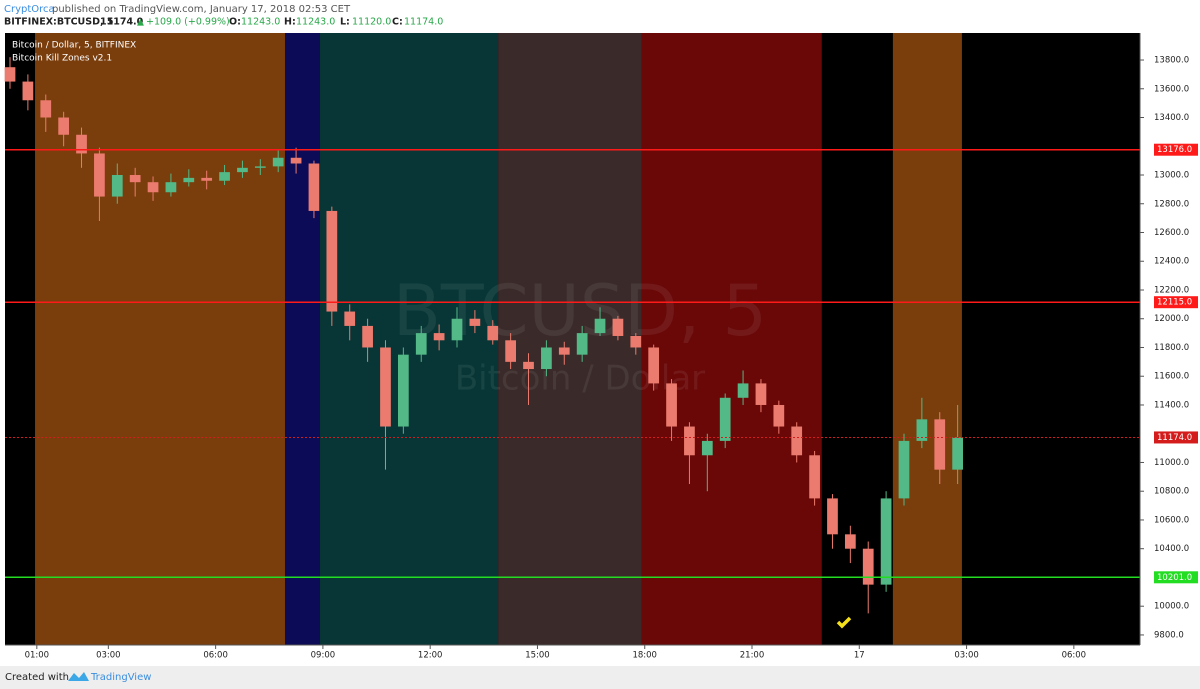 This screenshot has height=689, width=1200. Describe the element at coordinates (37, 656) in the screenshot. I see `x-tick-label: 01:00` at that location.